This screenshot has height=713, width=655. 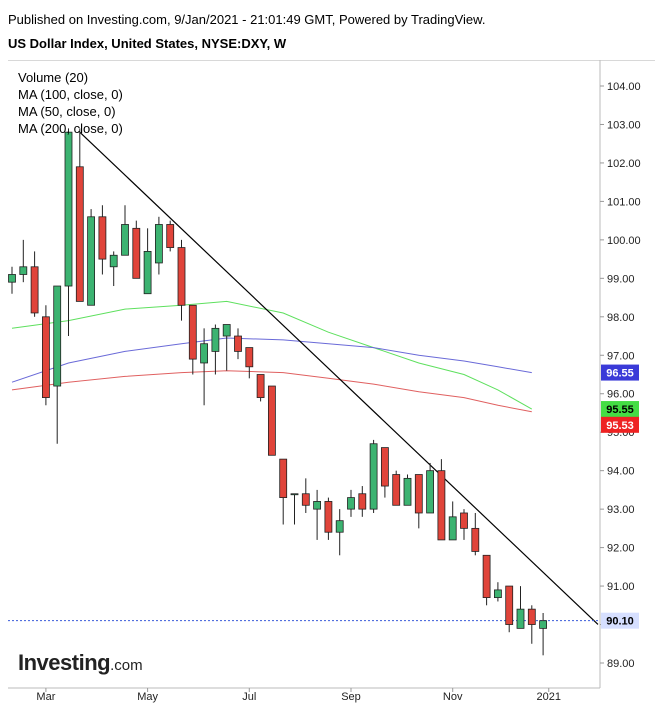 I want to click on logo-brand: Investing, so click(x=64, y=662).